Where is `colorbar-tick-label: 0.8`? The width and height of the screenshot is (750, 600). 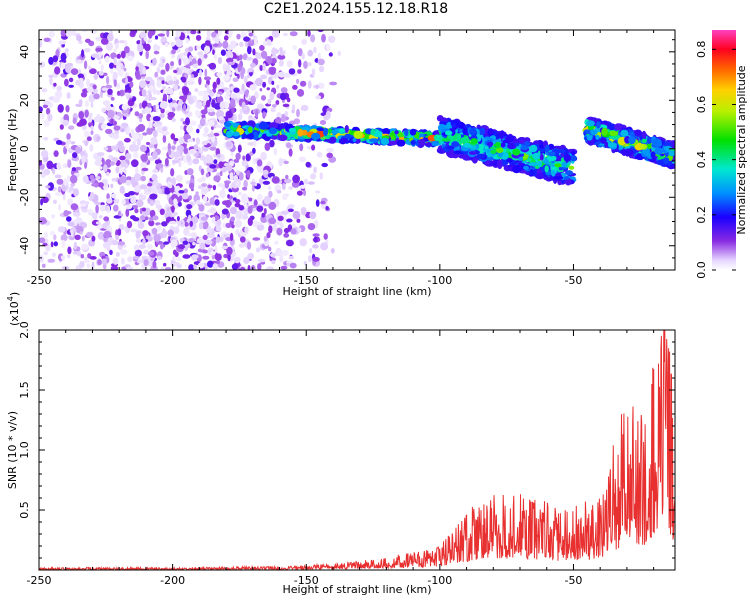 colorbar-tick-label: 0.8 is located at coordinates (701, 50).